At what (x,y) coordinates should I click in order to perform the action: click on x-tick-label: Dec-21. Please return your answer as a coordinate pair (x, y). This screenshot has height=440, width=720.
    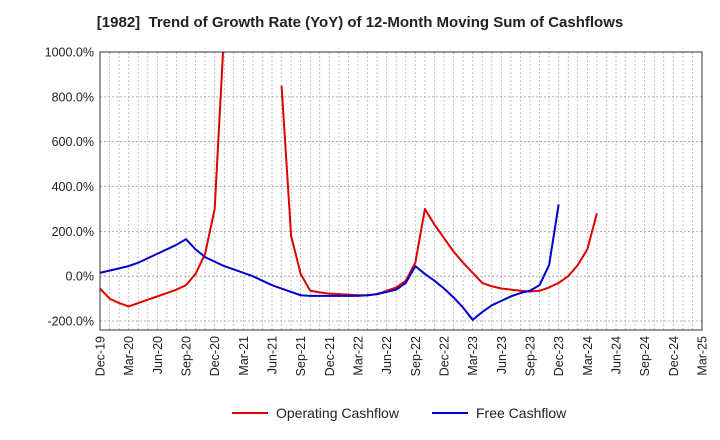
    Looking at the image, I should click on (330, 356).